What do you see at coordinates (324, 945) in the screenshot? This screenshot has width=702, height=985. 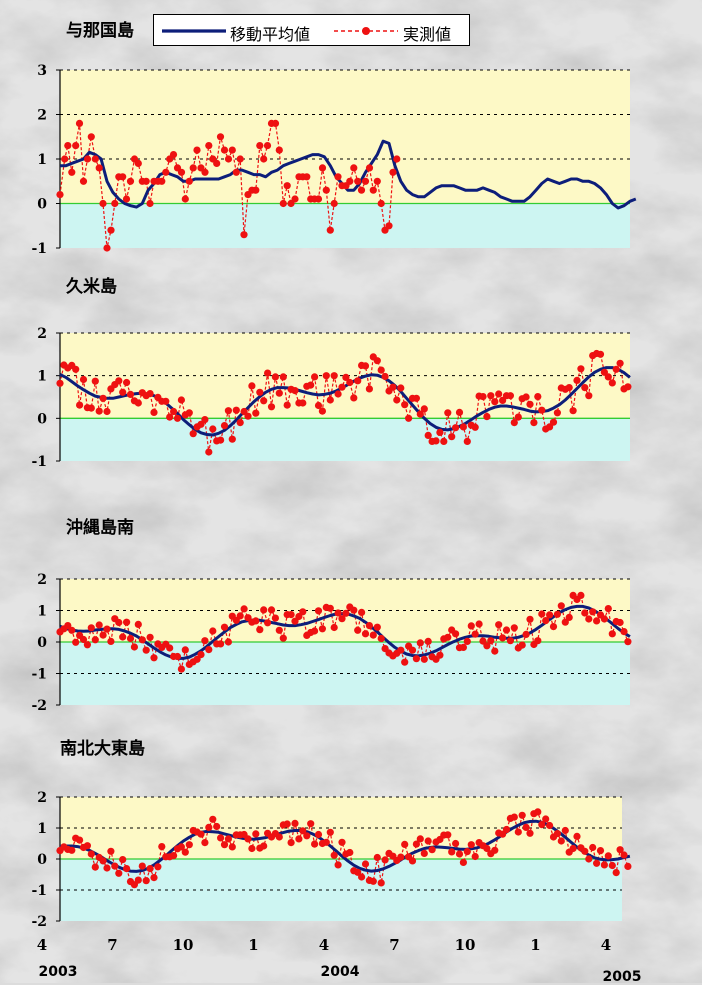 I see `month-label: 4` at bounding box center [324, 945].